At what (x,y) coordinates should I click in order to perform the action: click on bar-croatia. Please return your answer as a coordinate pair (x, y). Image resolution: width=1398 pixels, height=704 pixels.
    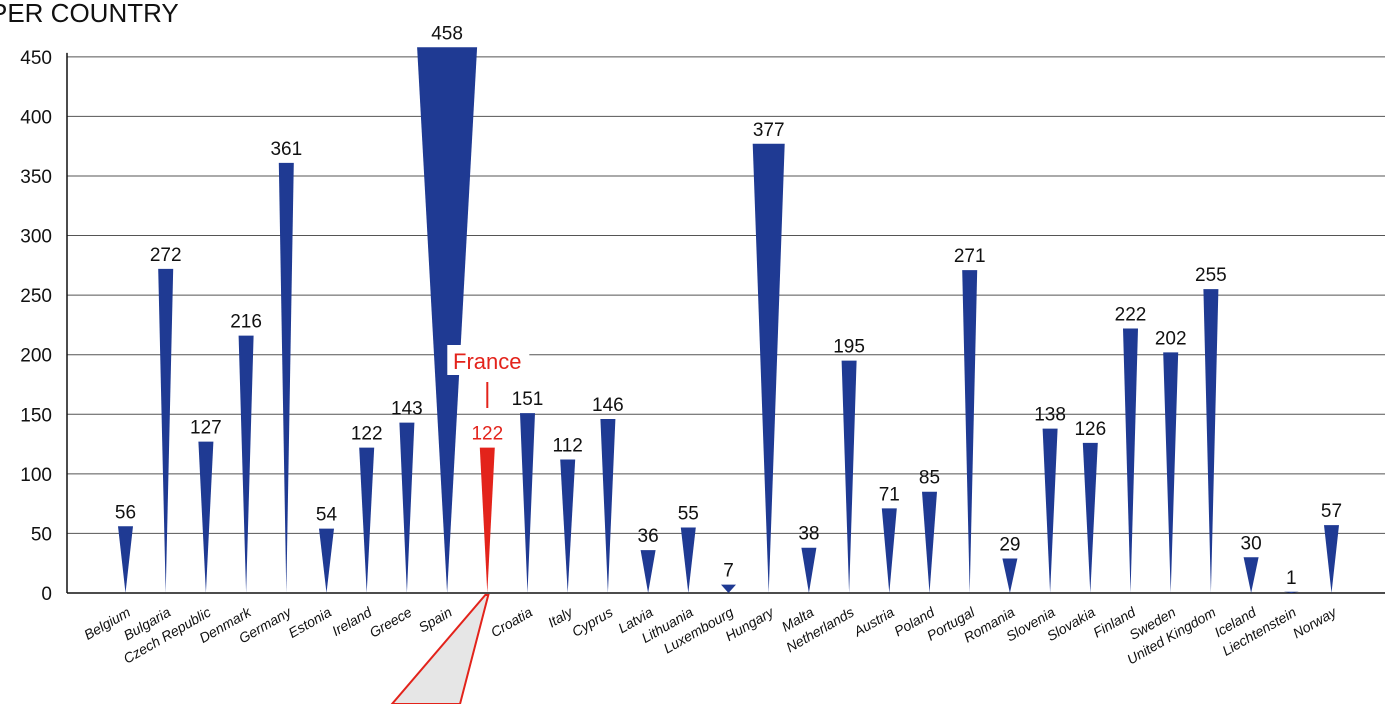
    Looking at the image, I should click on (527, 503).